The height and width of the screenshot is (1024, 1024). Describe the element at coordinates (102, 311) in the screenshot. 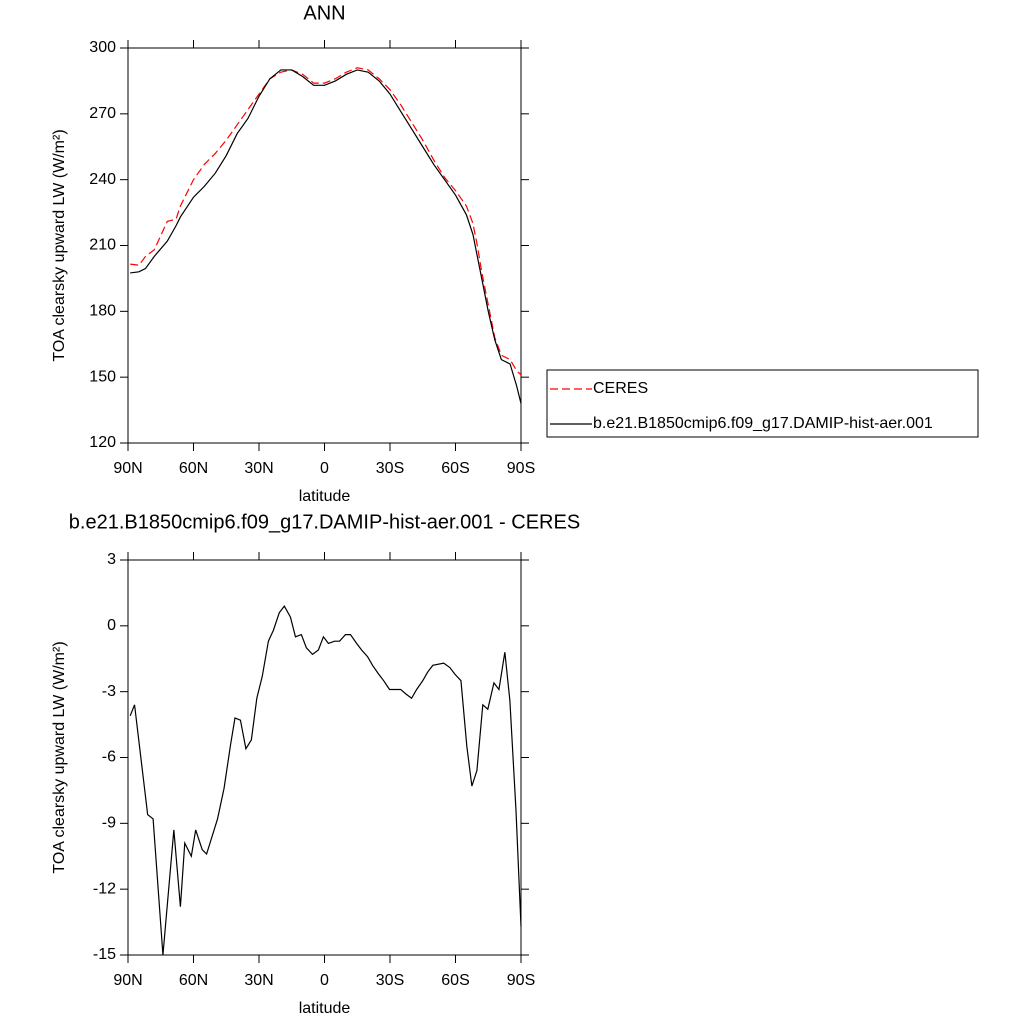

I see `y-tick-label: 180` at that location.